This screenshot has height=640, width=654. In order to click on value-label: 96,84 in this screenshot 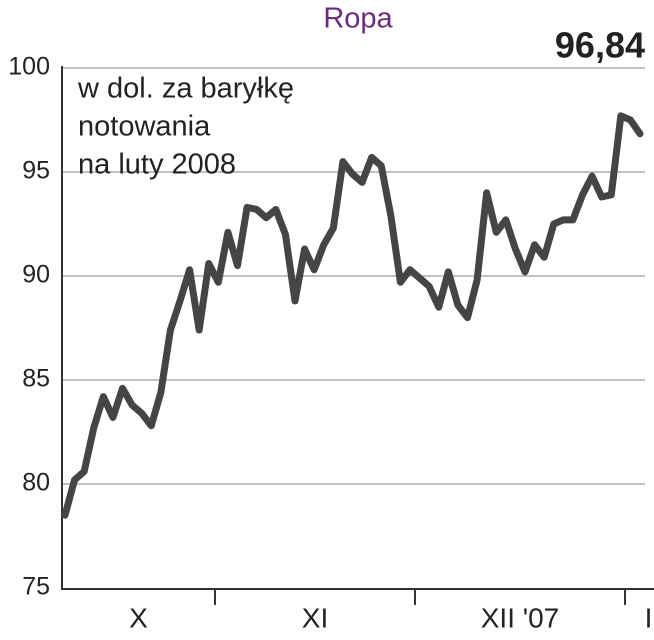, I will do `click(600, 45)`.